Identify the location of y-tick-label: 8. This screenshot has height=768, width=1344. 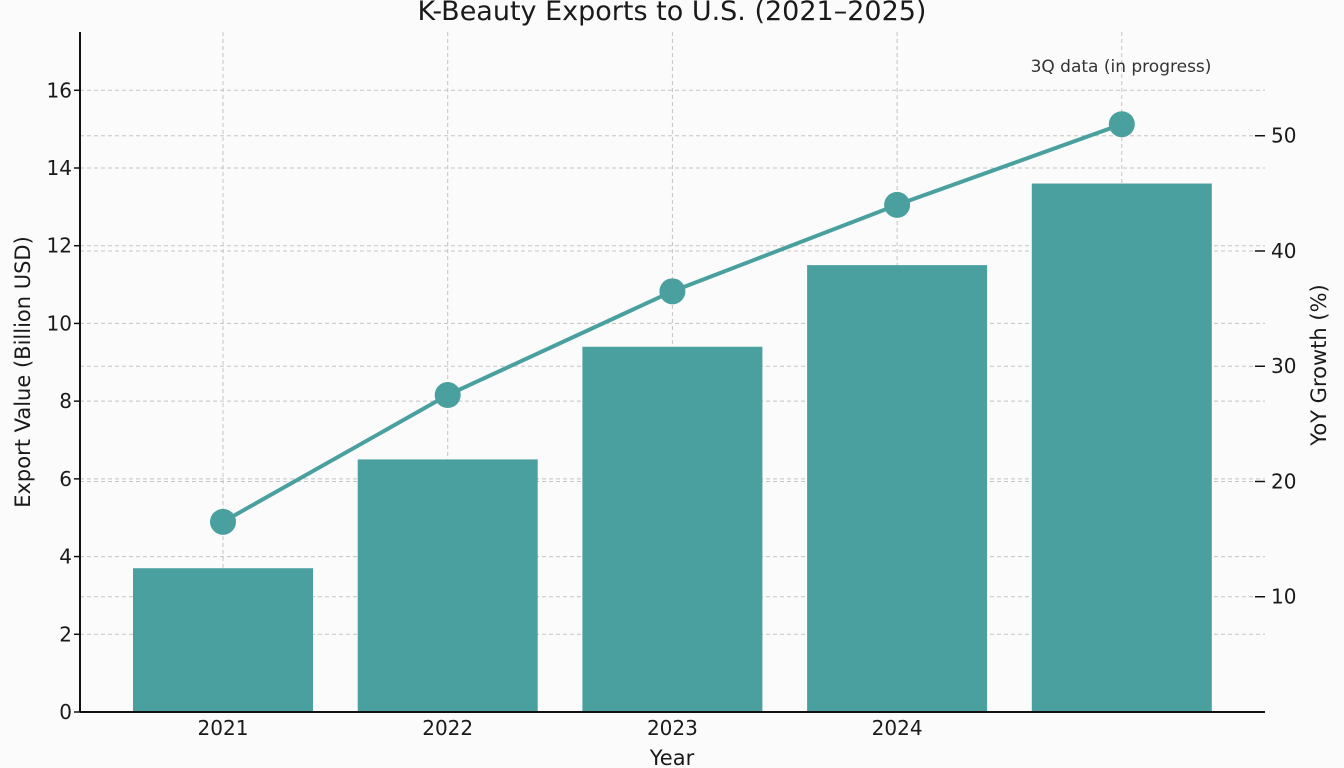
(65, 401).